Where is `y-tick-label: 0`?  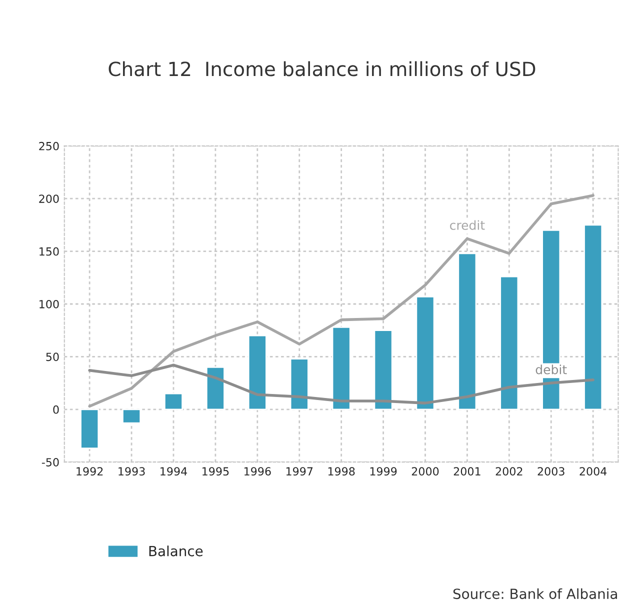
y-tick-label: 0 is located at coordinates (56, 409).